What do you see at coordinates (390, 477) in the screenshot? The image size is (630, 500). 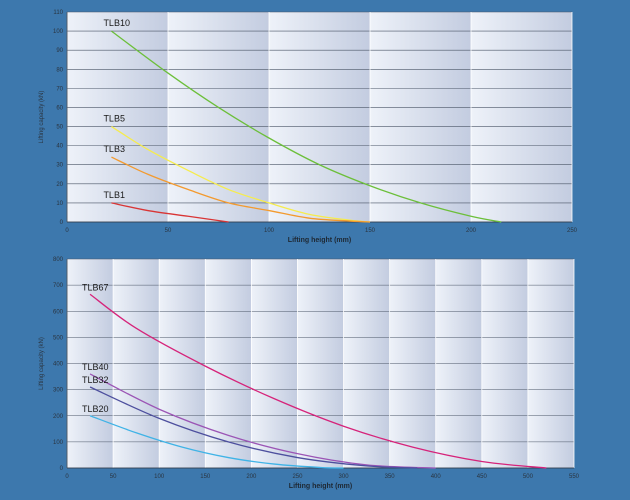 I see `x-tick-label: 350` at bounding box center [390, 477].